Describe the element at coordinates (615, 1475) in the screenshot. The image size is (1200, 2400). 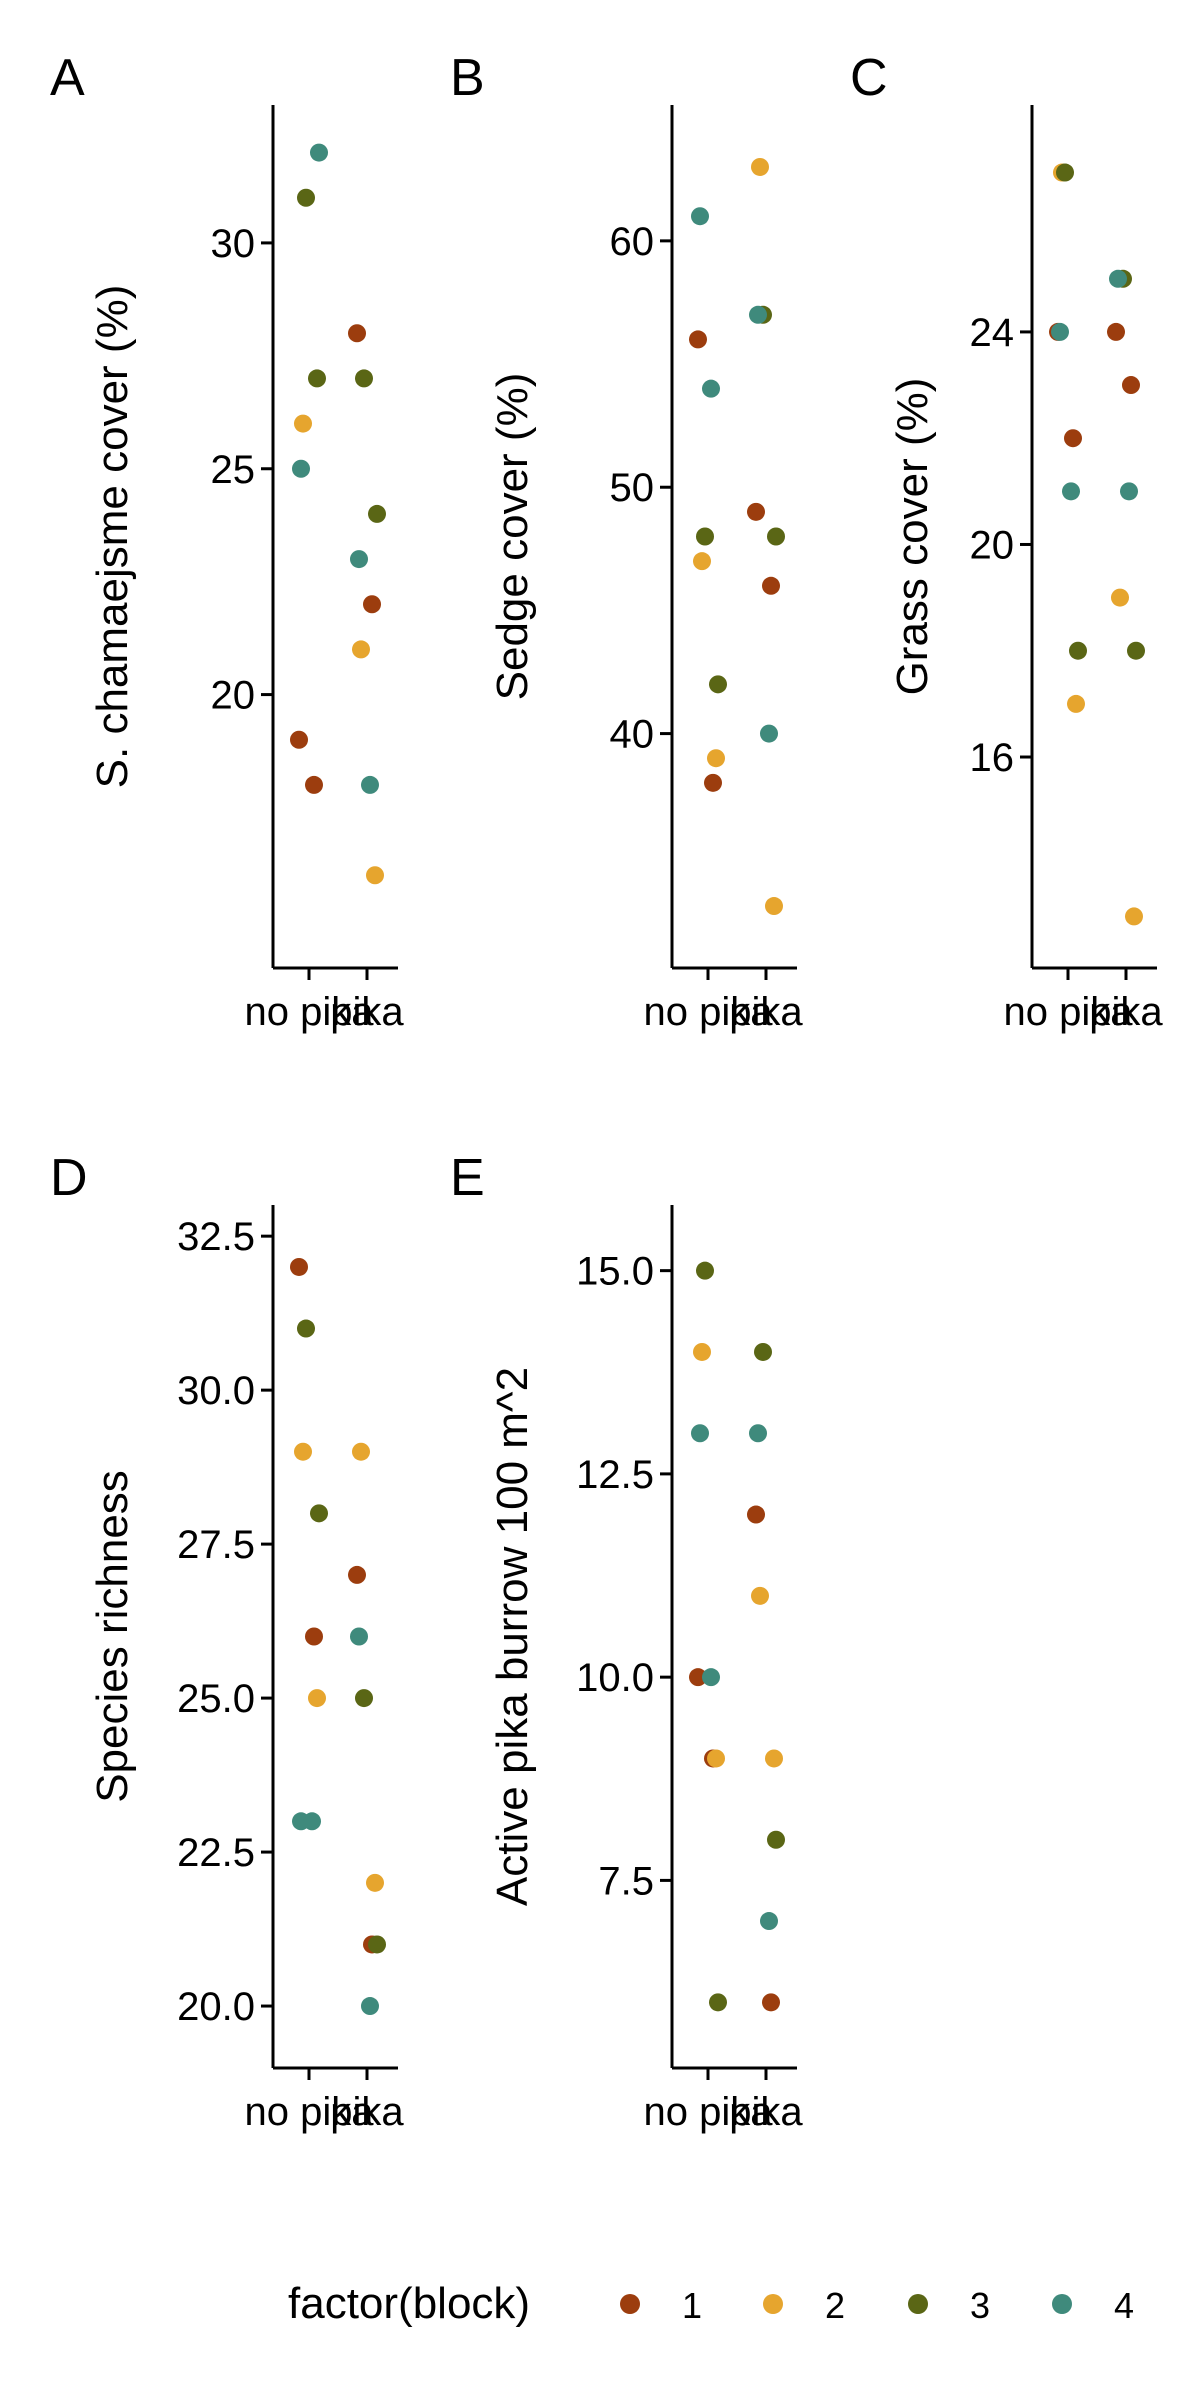
I see `y-tick-label: 12.5` at that location.